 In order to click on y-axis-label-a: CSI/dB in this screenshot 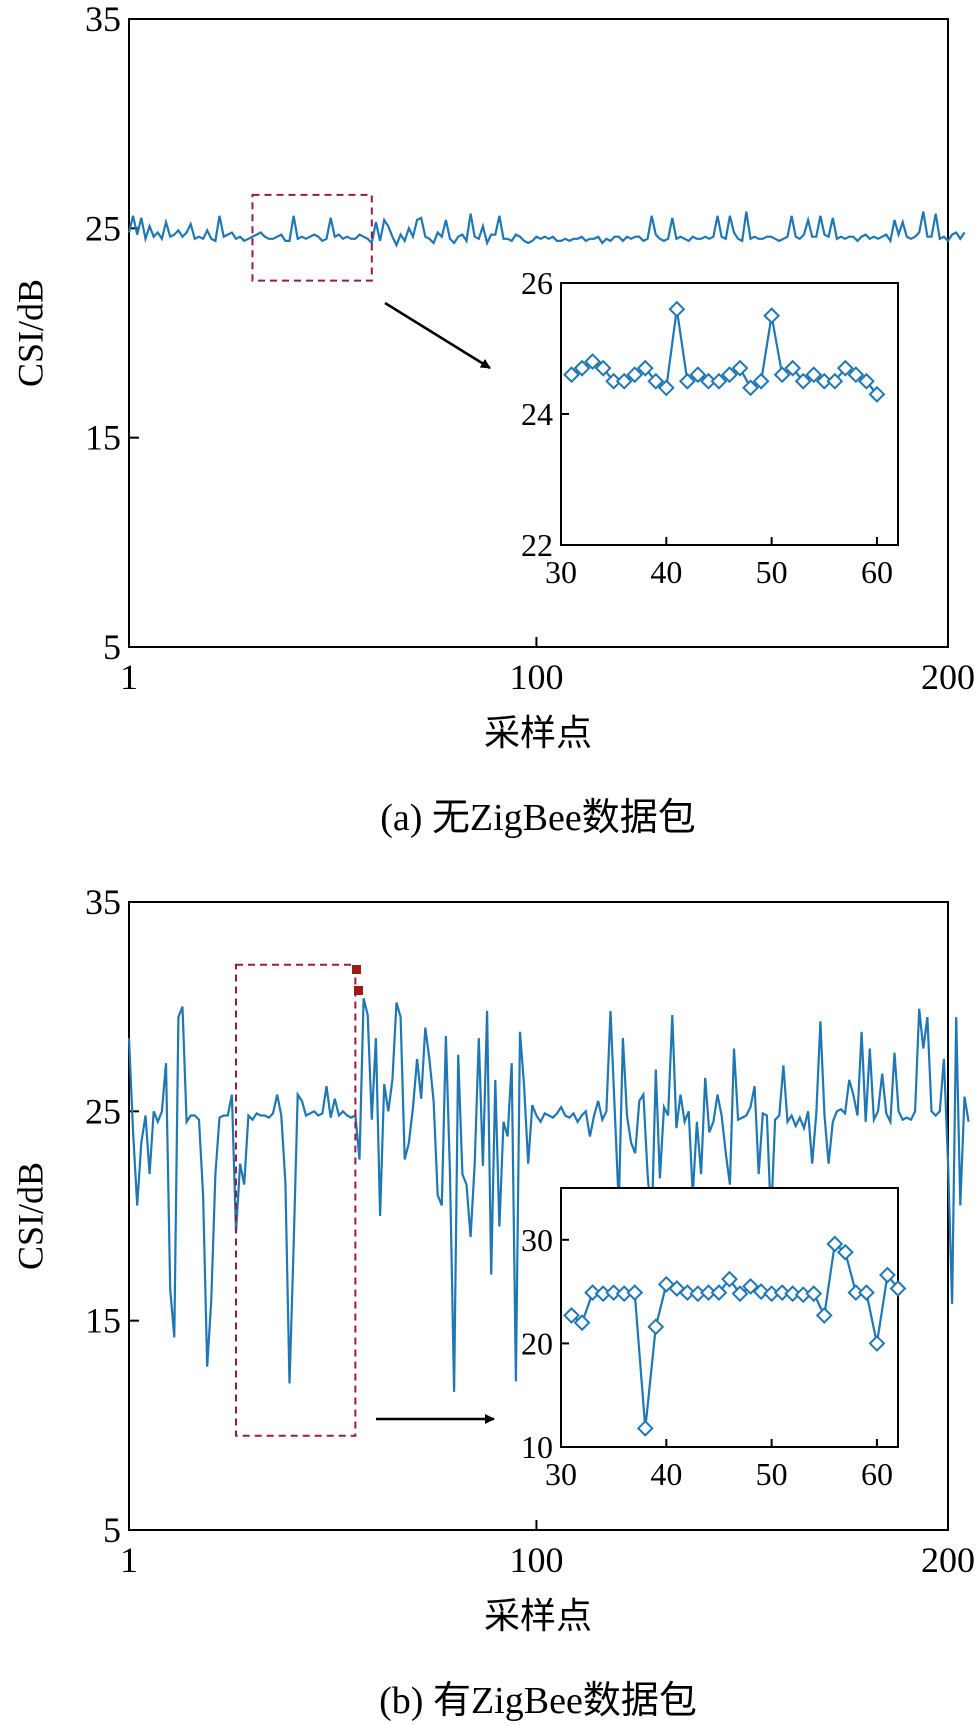, I will do `click(30, 333)`.